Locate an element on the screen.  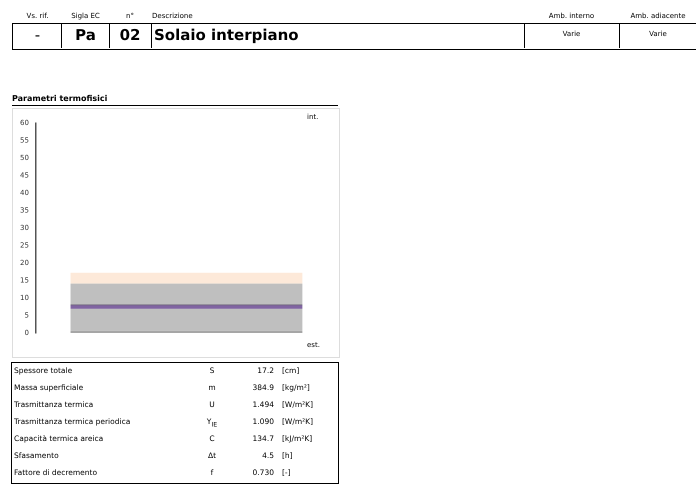
text: Solaio interpiano is located at coordinates (227, 35).